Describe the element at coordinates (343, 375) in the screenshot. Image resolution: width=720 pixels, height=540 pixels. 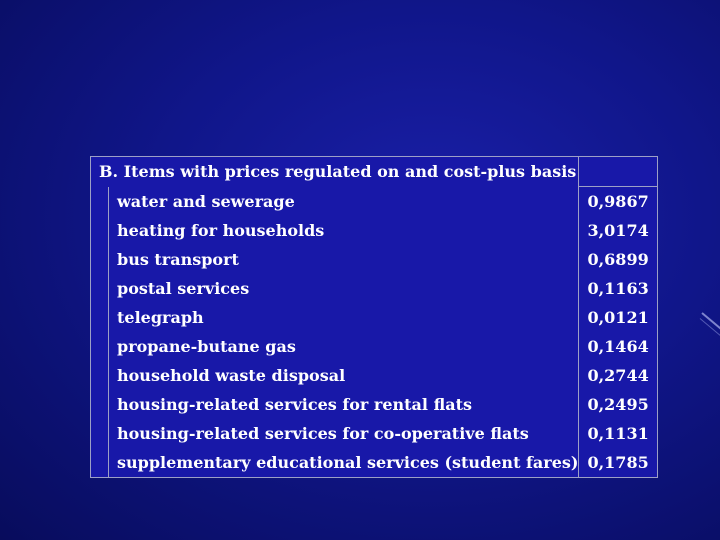
I see `row-item: household waste disposal` at that location.